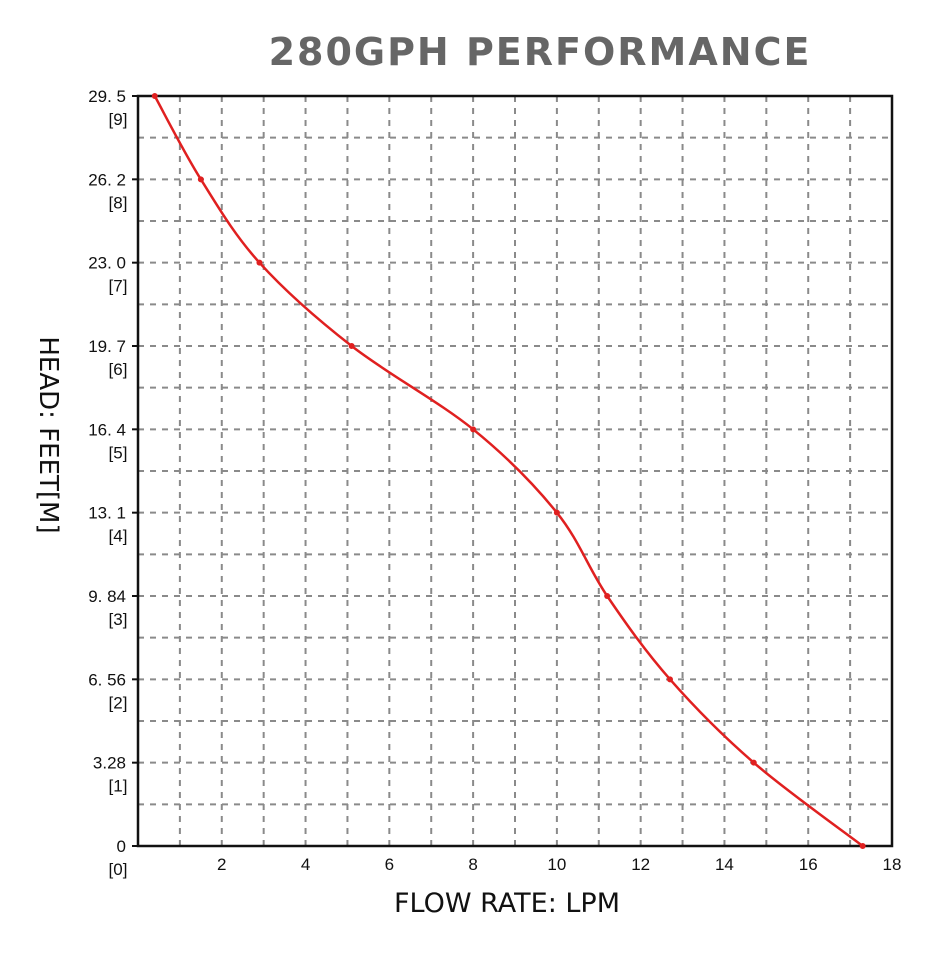  I want to click on y-tick-label-meters: [1], so click(118, 786).